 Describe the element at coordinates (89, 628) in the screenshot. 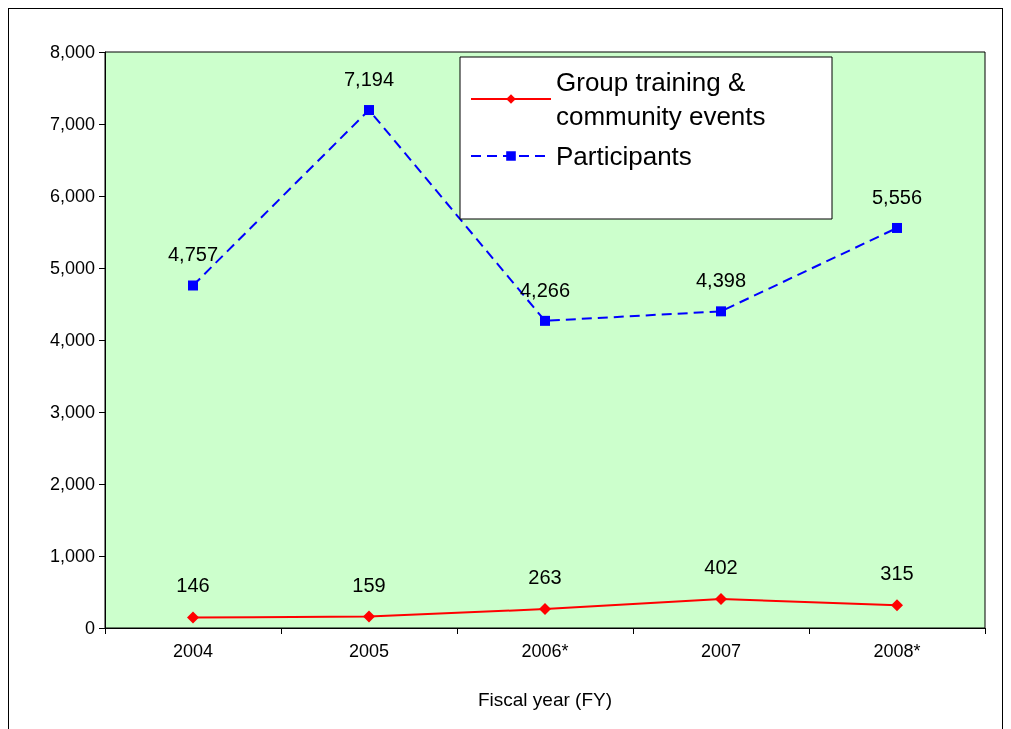

I see `y-tick-label: 0` at that location.